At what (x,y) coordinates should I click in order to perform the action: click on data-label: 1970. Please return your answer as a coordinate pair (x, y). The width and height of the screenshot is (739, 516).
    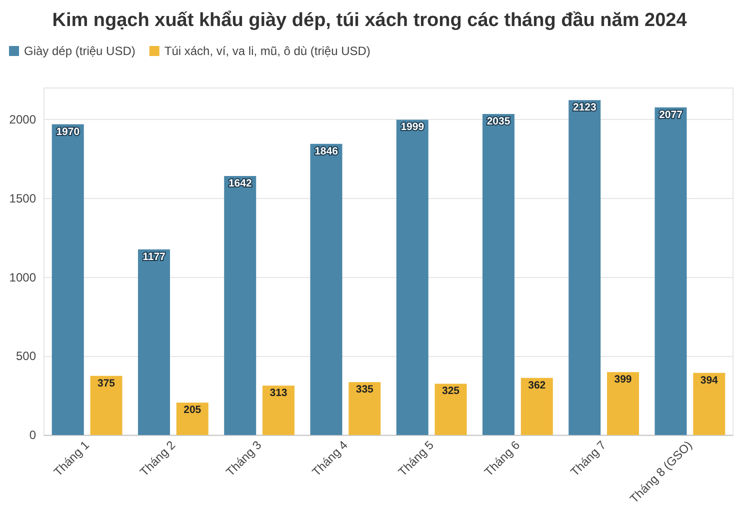
    Looking at the image, I should click on (68, 132).